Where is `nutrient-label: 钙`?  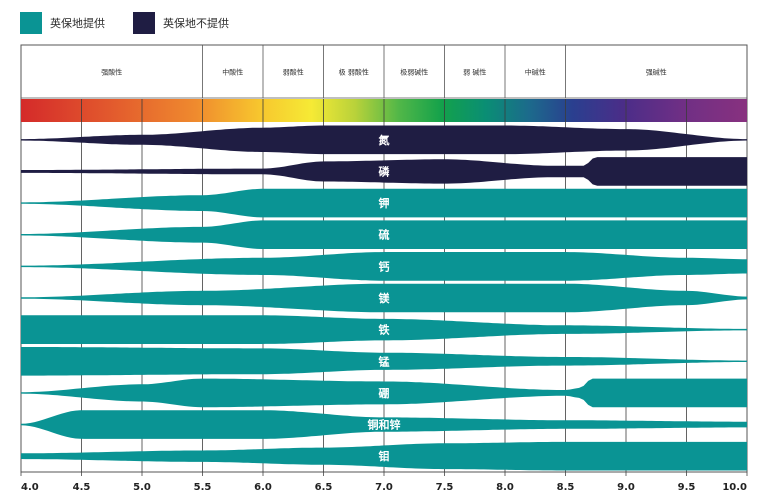
nutrient-label: 钙 is located at coordinates (384, 266).